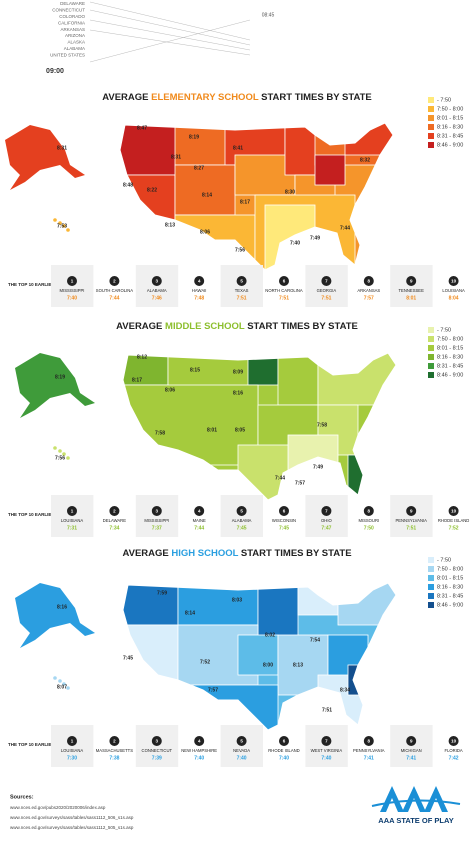 This screenshot has height=846, width=474. What do you see at coordinates (114, 758) in the screenshot?
I see `top10-time: 7:38` at bounding box center [114, 758].